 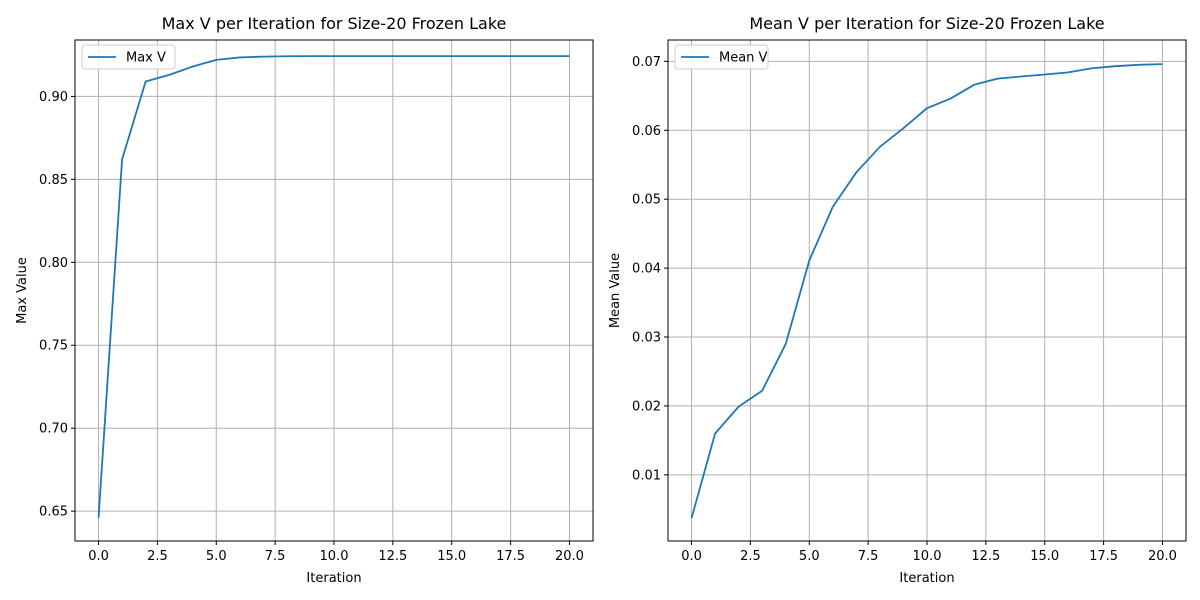 I want to click on y-tick-label: 0.03, so click(x=646, y=338).